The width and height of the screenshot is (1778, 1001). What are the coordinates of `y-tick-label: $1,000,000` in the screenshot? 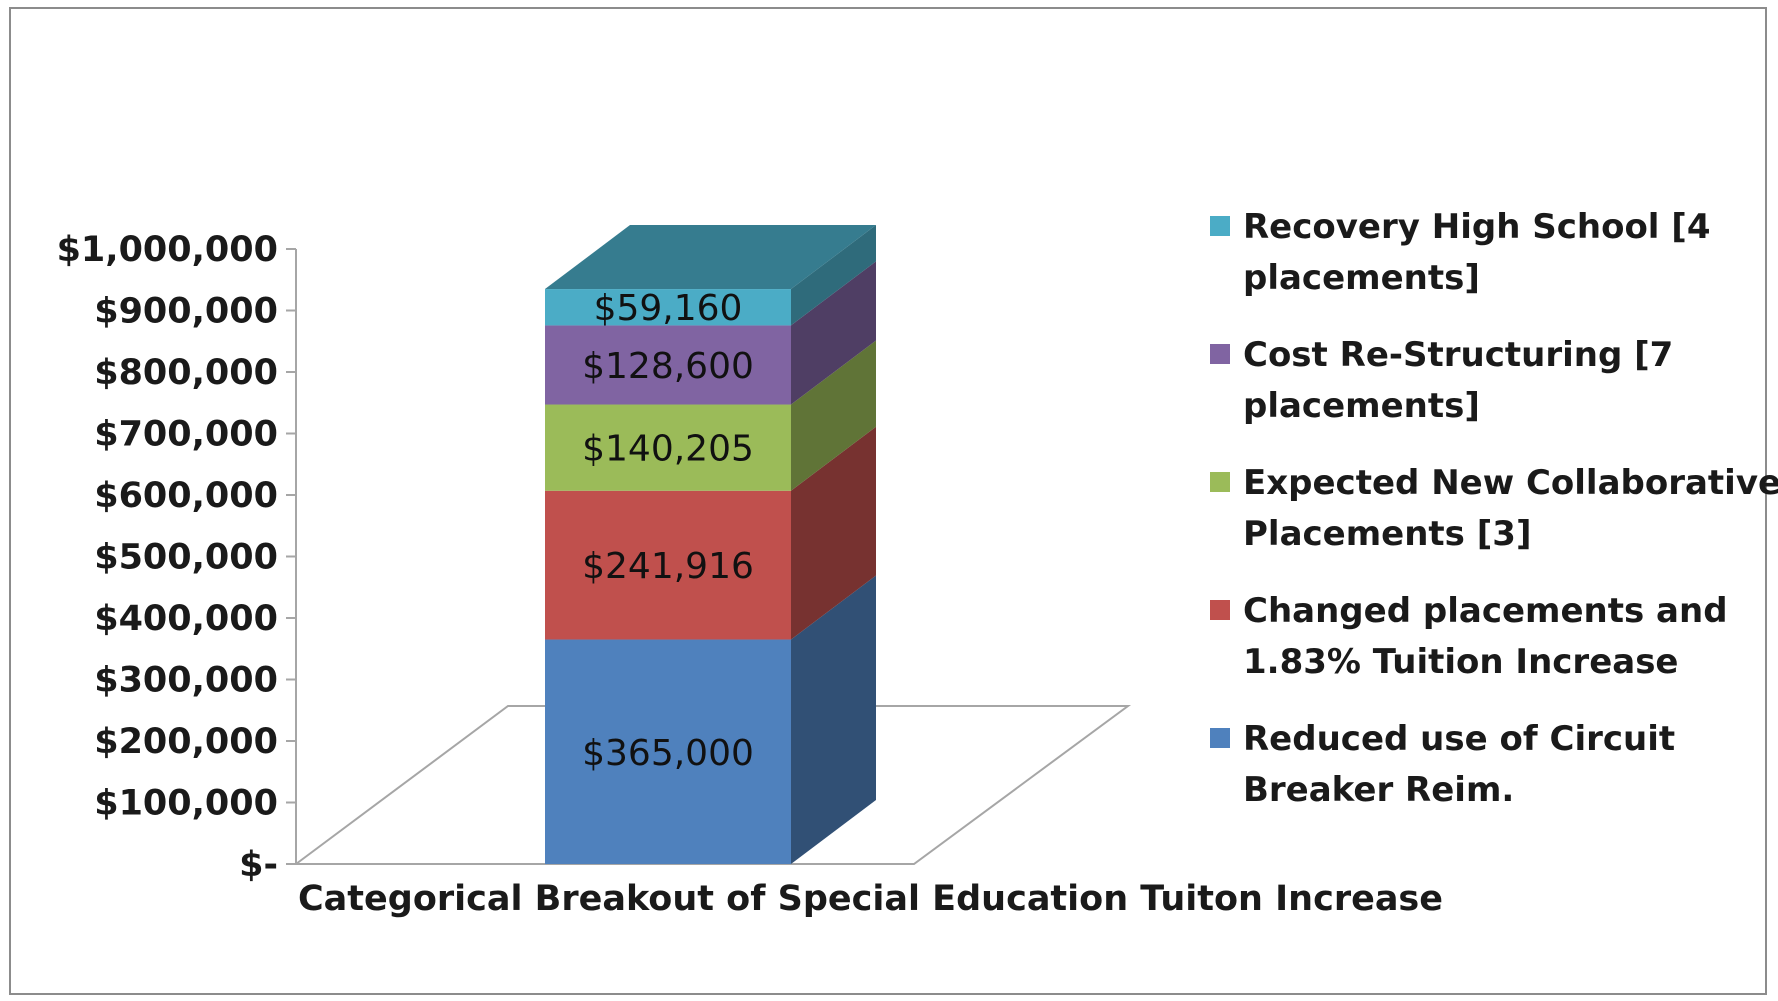 It's located at (167, 250).